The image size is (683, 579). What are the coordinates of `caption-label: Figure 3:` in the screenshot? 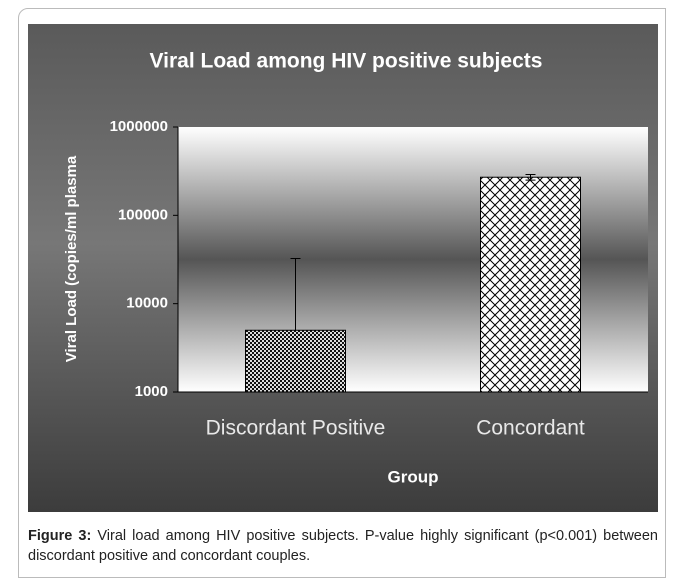 It's located at (60, 536).